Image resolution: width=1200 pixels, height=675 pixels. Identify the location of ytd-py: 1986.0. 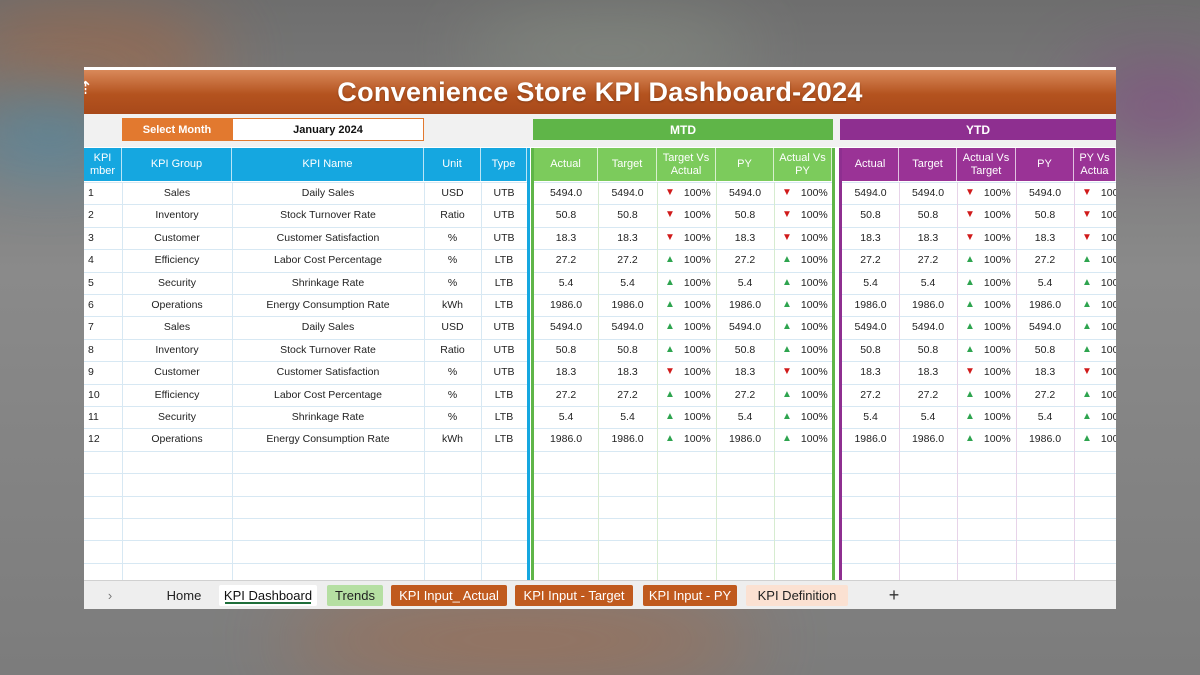
(1045, 305).